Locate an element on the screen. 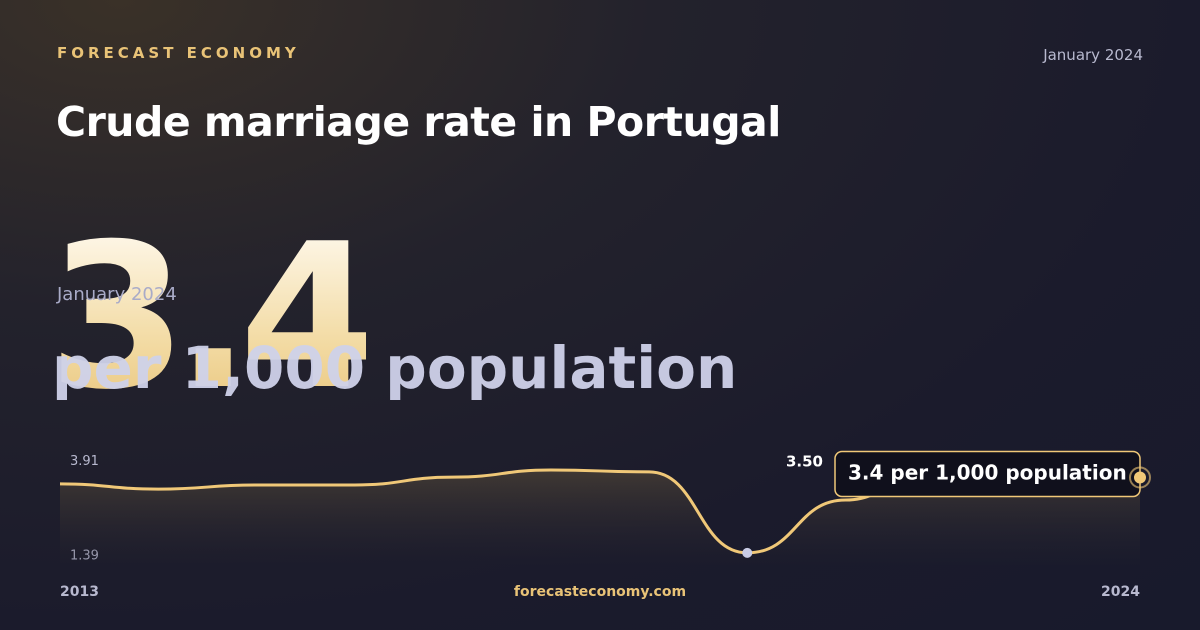 The height and width of the screenshot is (630, 1200). brand: FORECAST ECONOMY is located at coordinates (178, 53).